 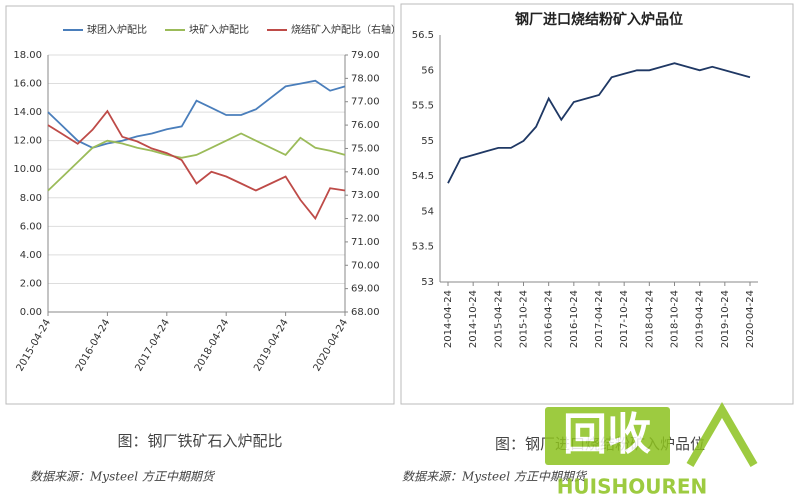 What do you see at coordinates (423, 35) in the screenshot?
I see `y-tick-label: 56.5` at bounding box center [423, 35].